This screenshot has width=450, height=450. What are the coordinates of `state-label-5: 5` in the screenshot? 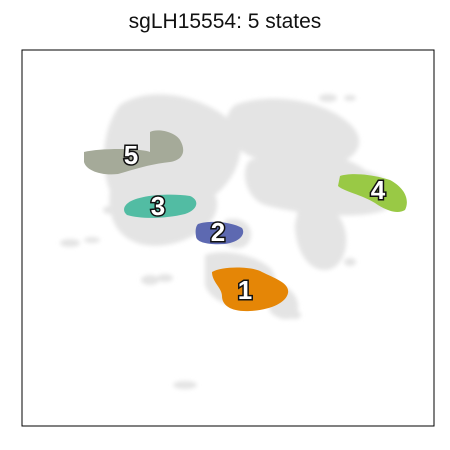 It's located at (131, 155).